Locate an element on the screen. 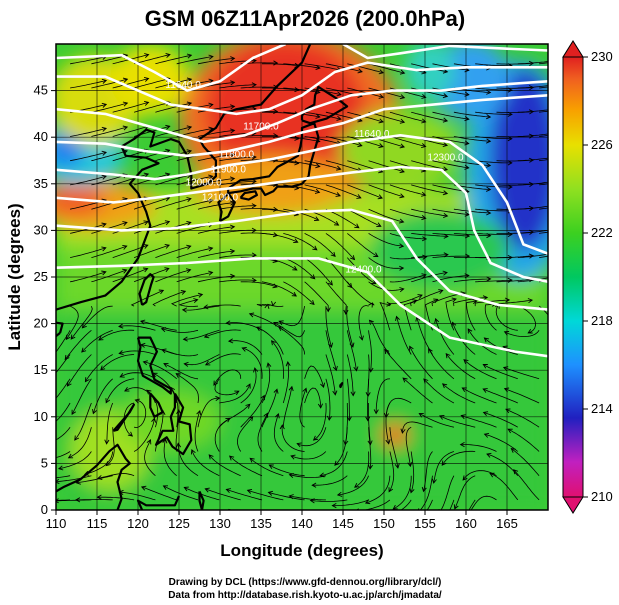  x-tick-label-11: 165 is located at coordinates (507, 523).